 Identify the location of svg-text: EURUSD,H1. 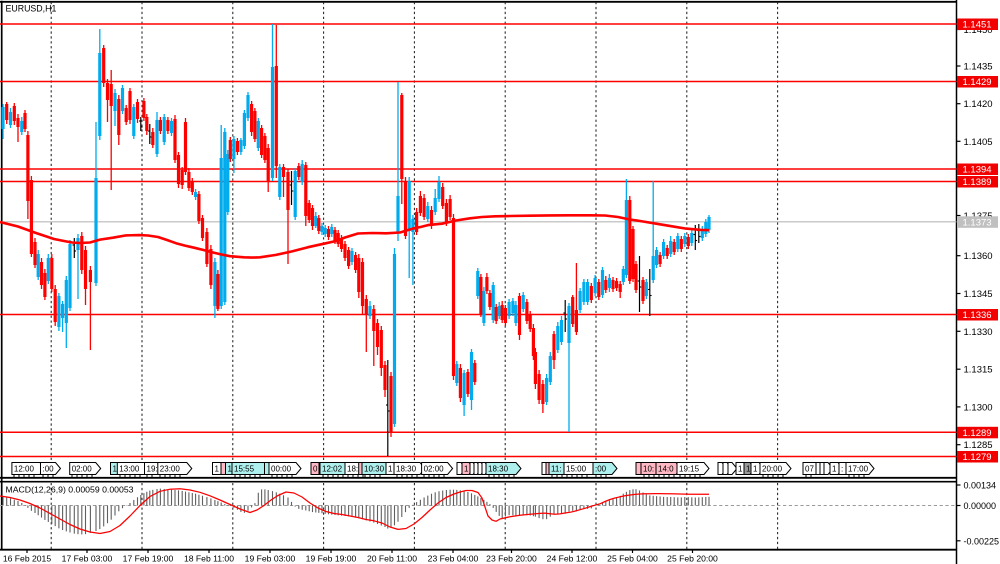
(31, 9).